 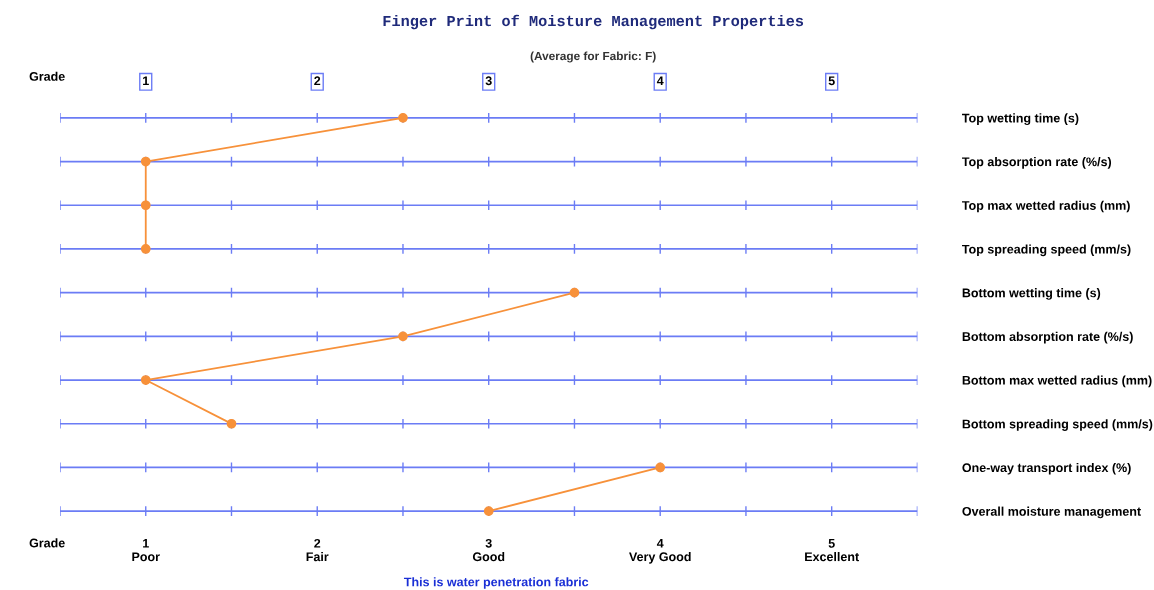 I want to click on x2-tick-label: 3, so click(x=488, y=81).